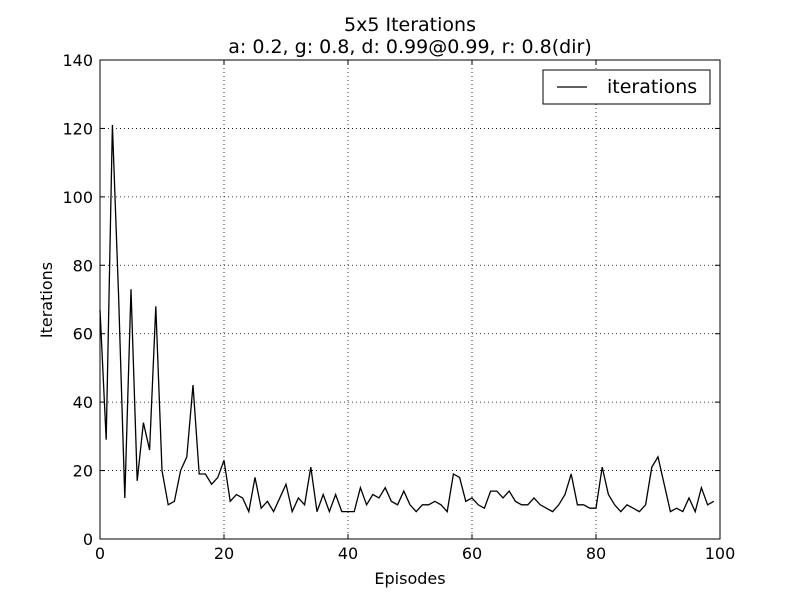 Image resolution: width=800 pixels, height=600 pixels. I want to click on y-tick-label: 40, so click(83, 402).